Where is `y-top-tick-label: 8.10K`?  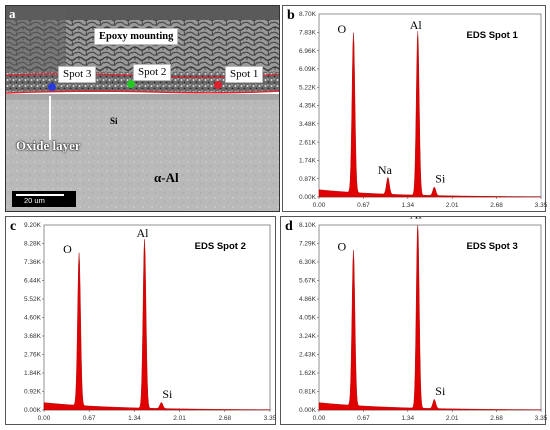
y-top-tick-label: 8.10K is located at coordinates (308, 225).